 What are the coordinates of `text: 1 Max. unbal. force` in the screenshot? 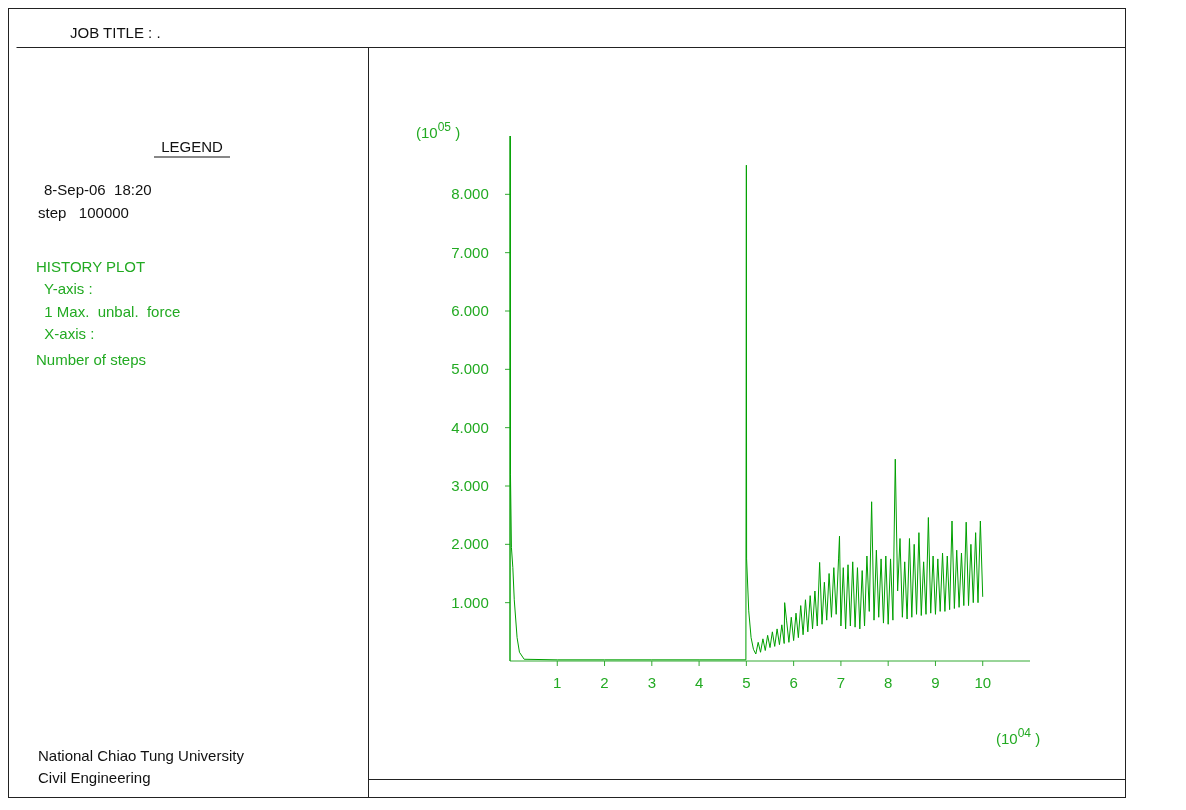 It's located at (108, 311).